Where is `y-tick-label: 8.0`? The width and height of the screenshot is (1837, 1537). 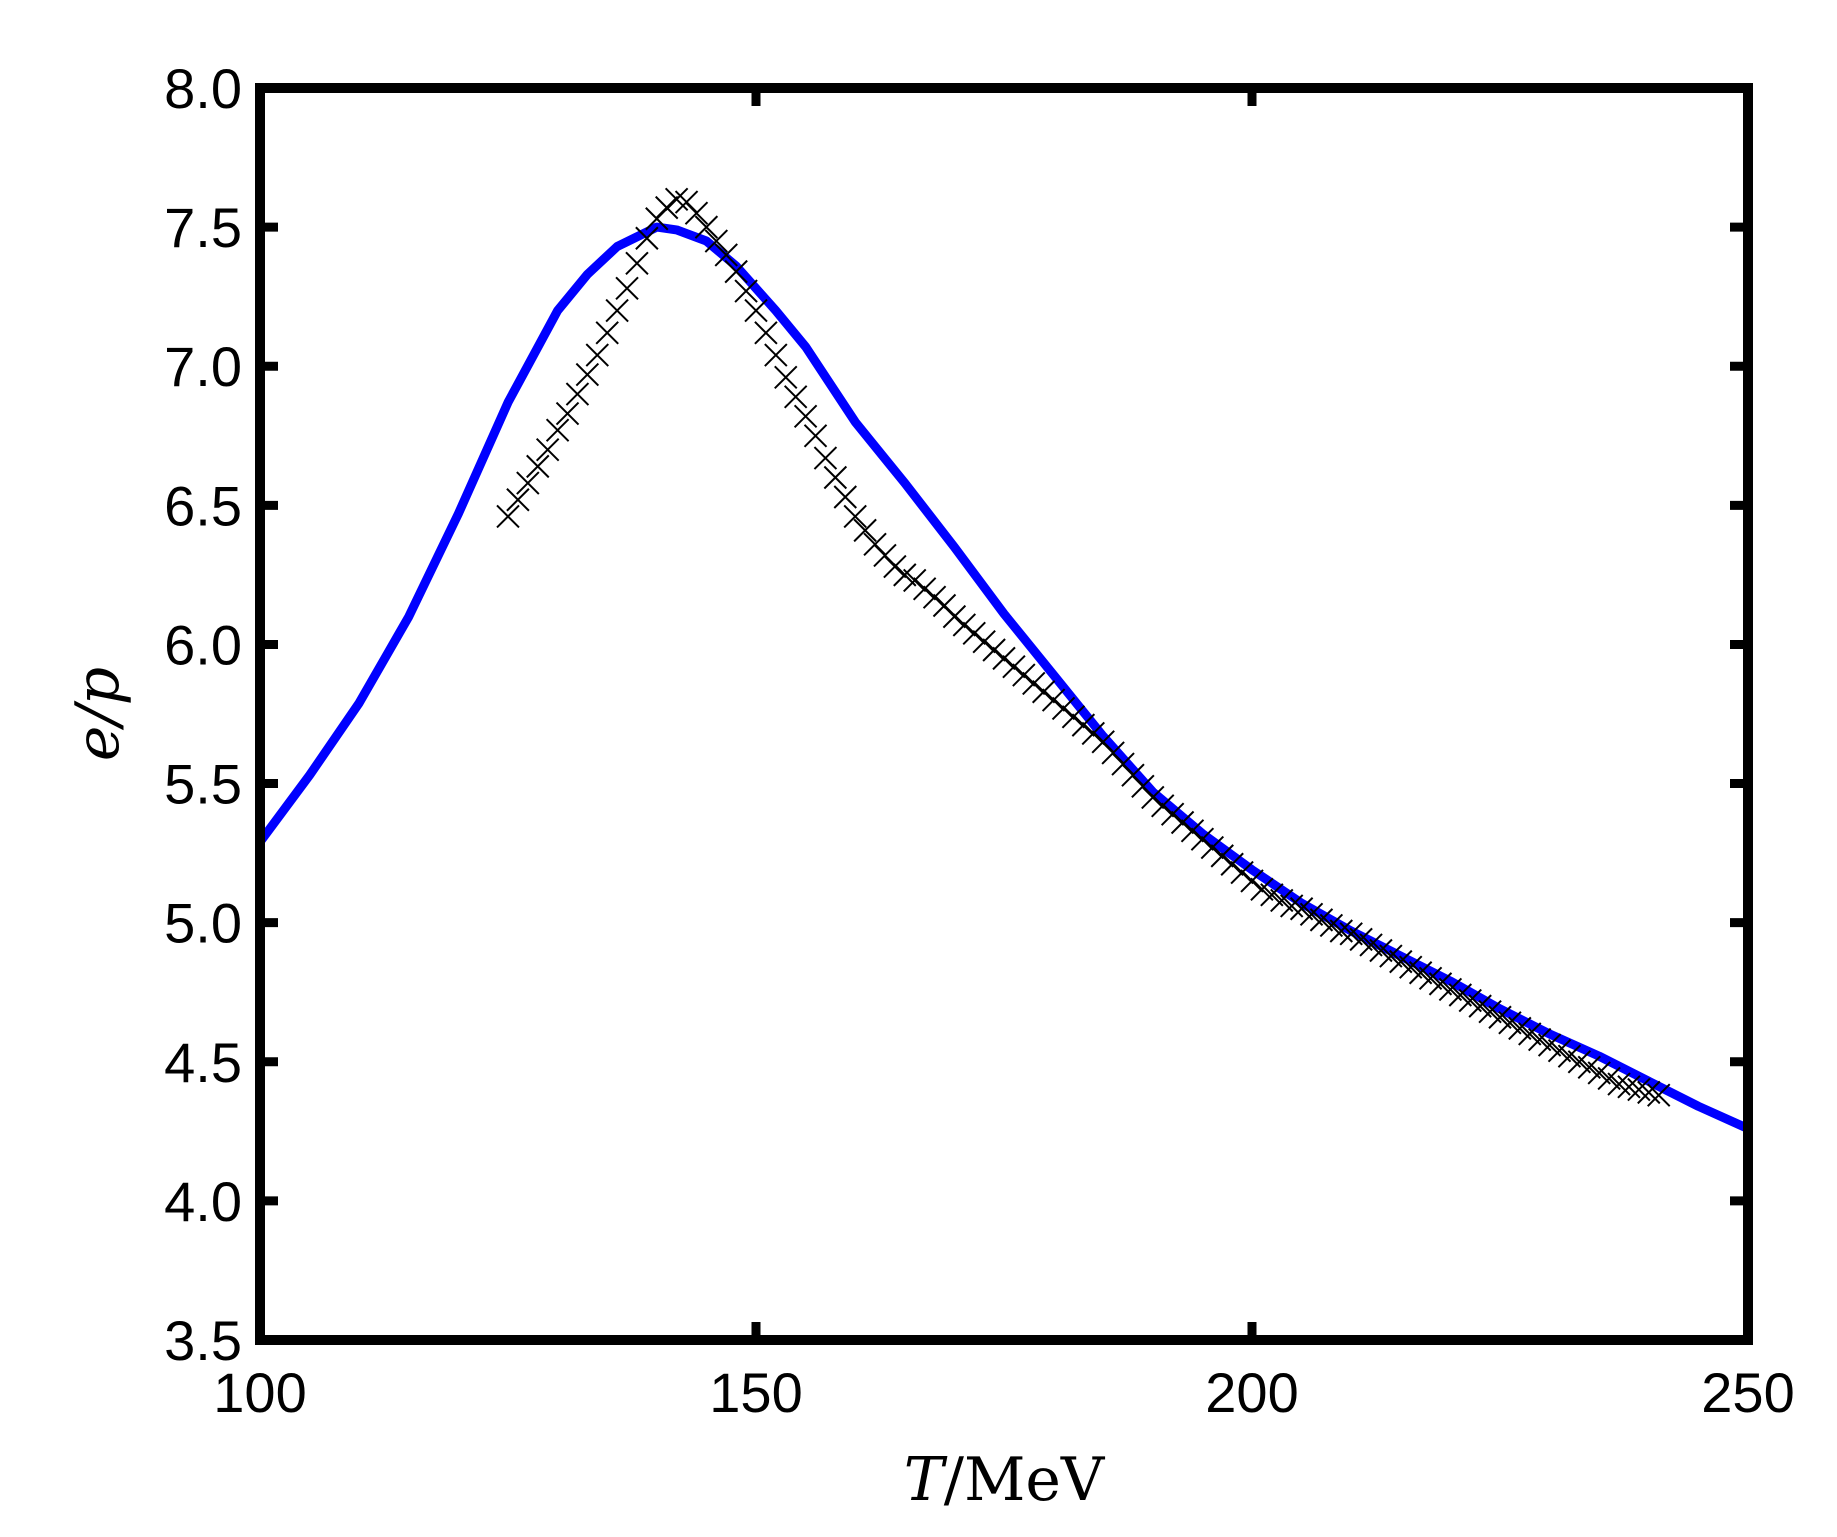 y-tick-label: 8.0 is located at coordinates (203, 88).